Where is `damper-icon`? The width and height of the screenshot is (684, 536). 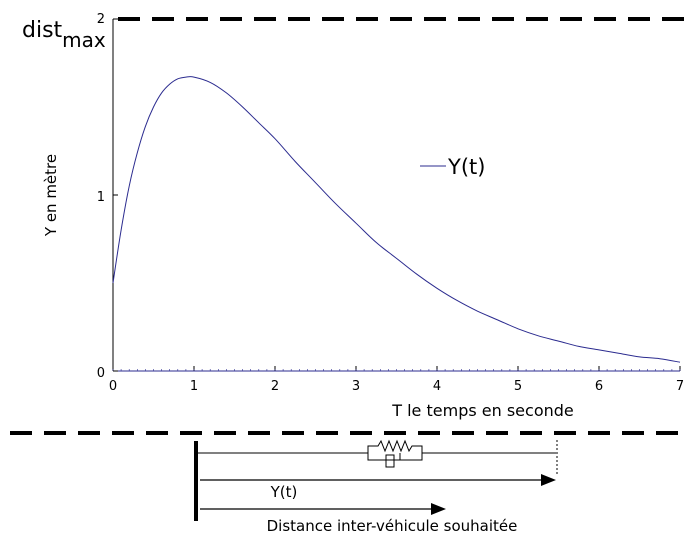
damper-icon is located at coordinates (395, 460).